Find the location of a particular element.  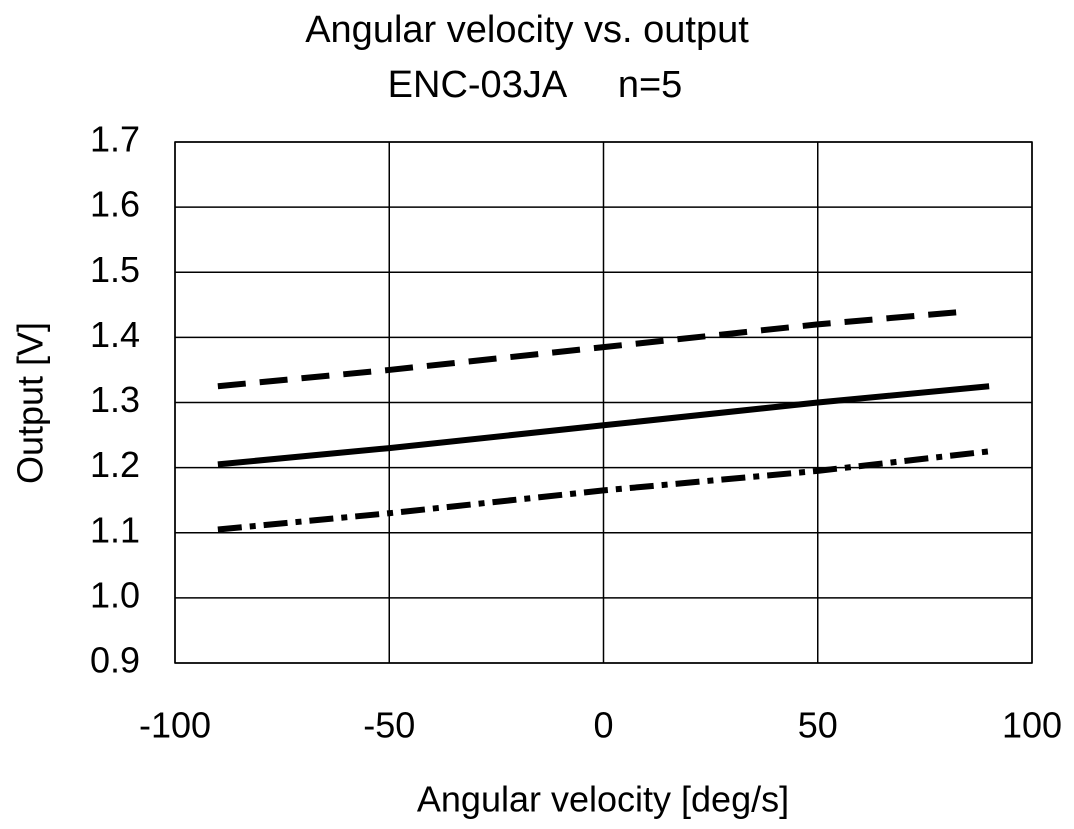

y-tick-label: 0.9 is located at coordinates (115, 660).